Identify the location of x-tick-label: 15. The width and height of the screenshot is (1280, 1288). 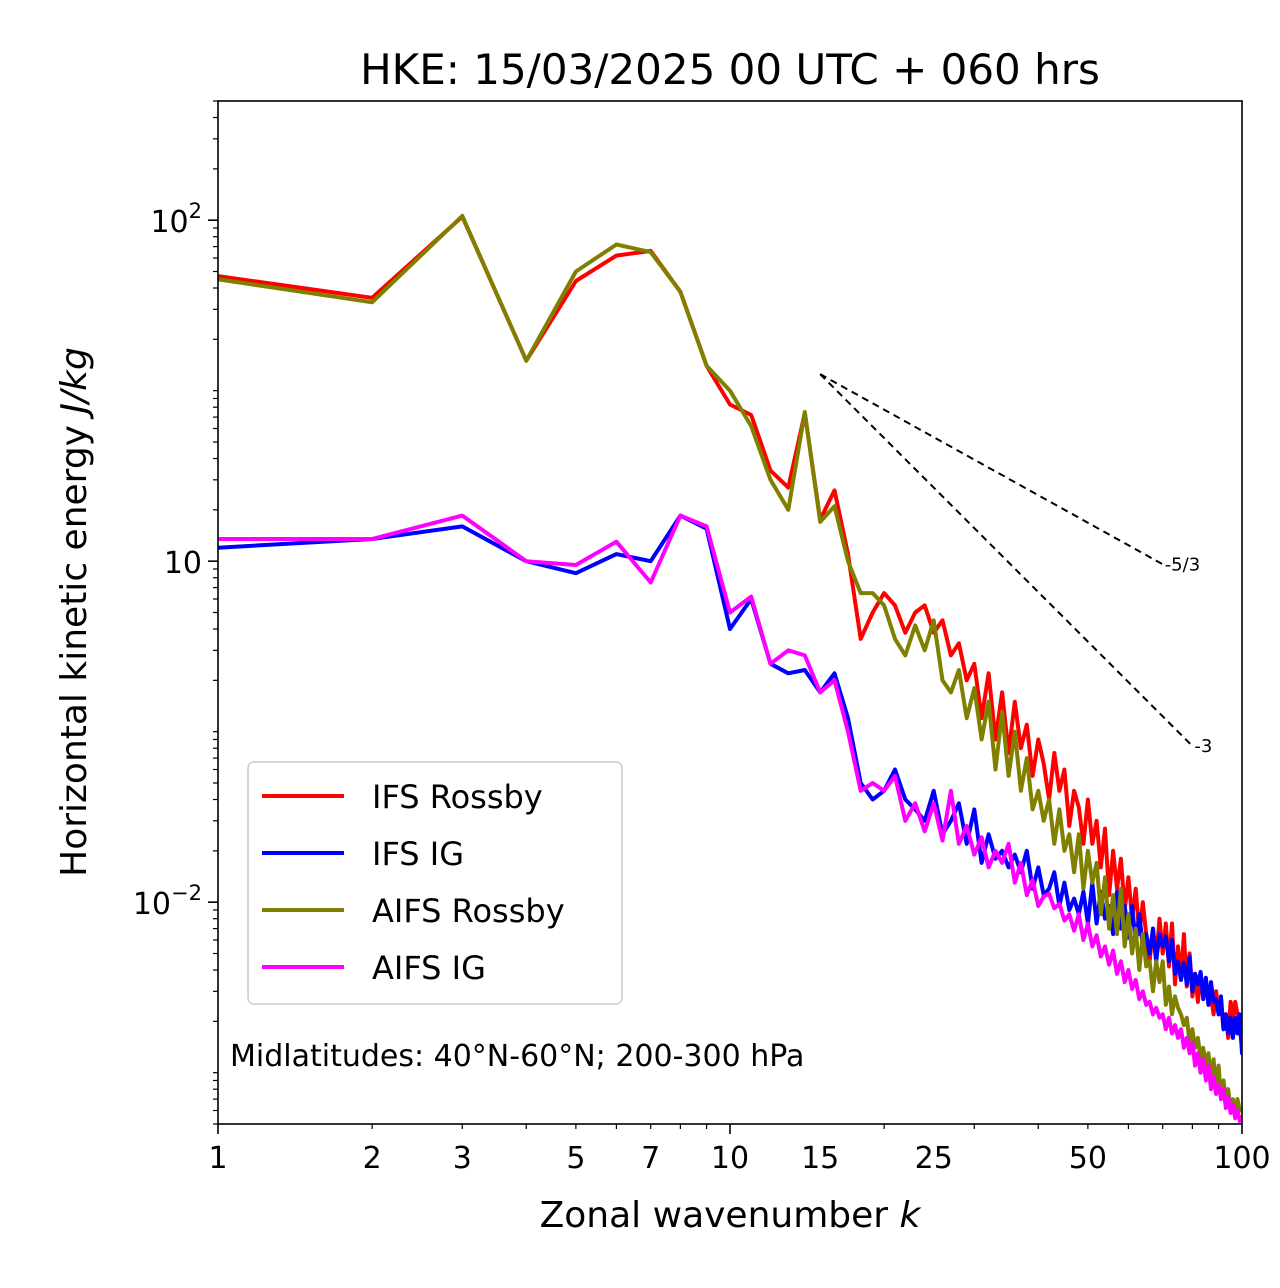
(820, 1158).